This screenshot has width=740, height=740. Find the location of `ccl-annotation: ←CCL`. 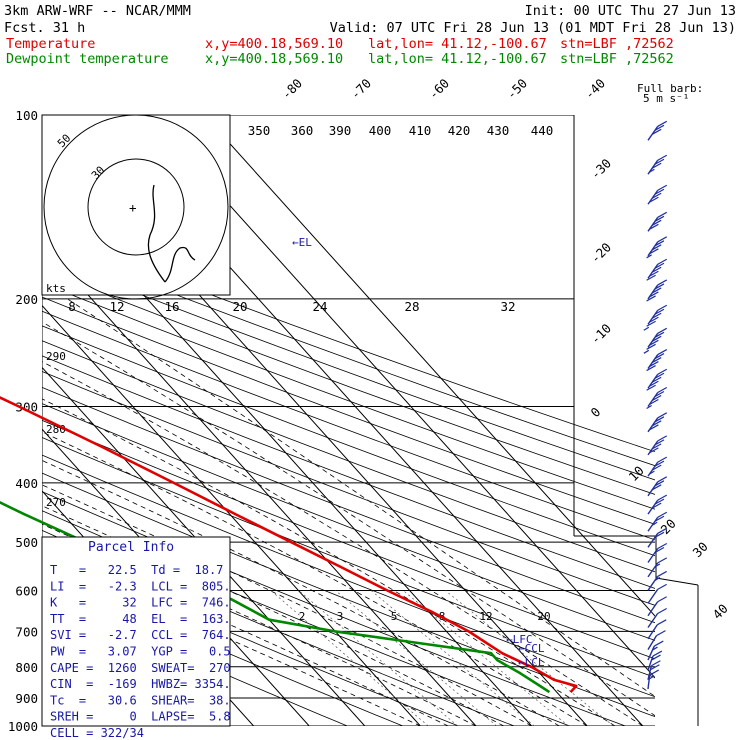

ccl-annotation: ←CCL is located at coordinates (531, 648).